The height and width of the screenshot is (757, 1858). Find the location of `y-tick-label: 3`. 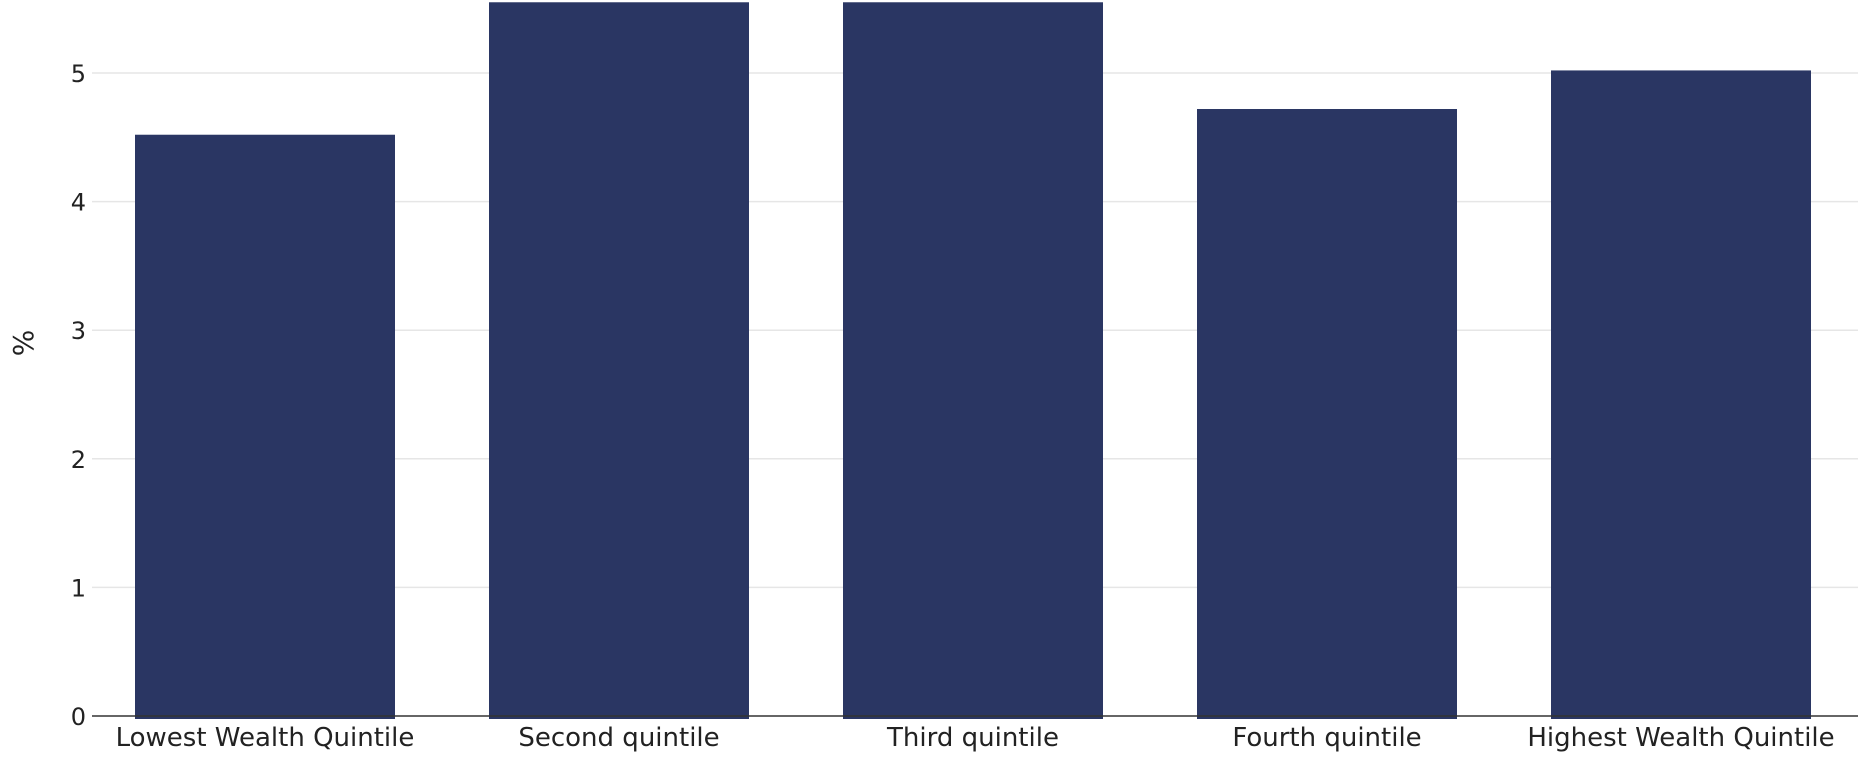

y-tick-label: 3 is located at coordinates (78, 331).